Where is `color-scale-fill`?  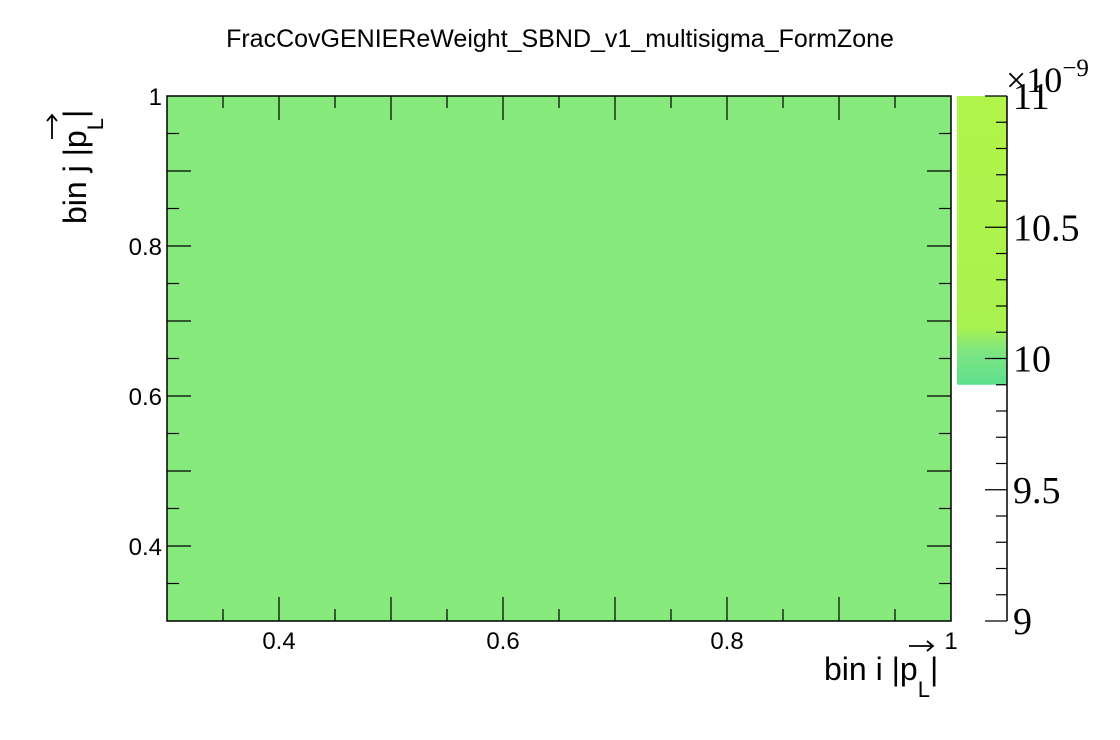 color-scale-fill is located at coordinates (982, 240).